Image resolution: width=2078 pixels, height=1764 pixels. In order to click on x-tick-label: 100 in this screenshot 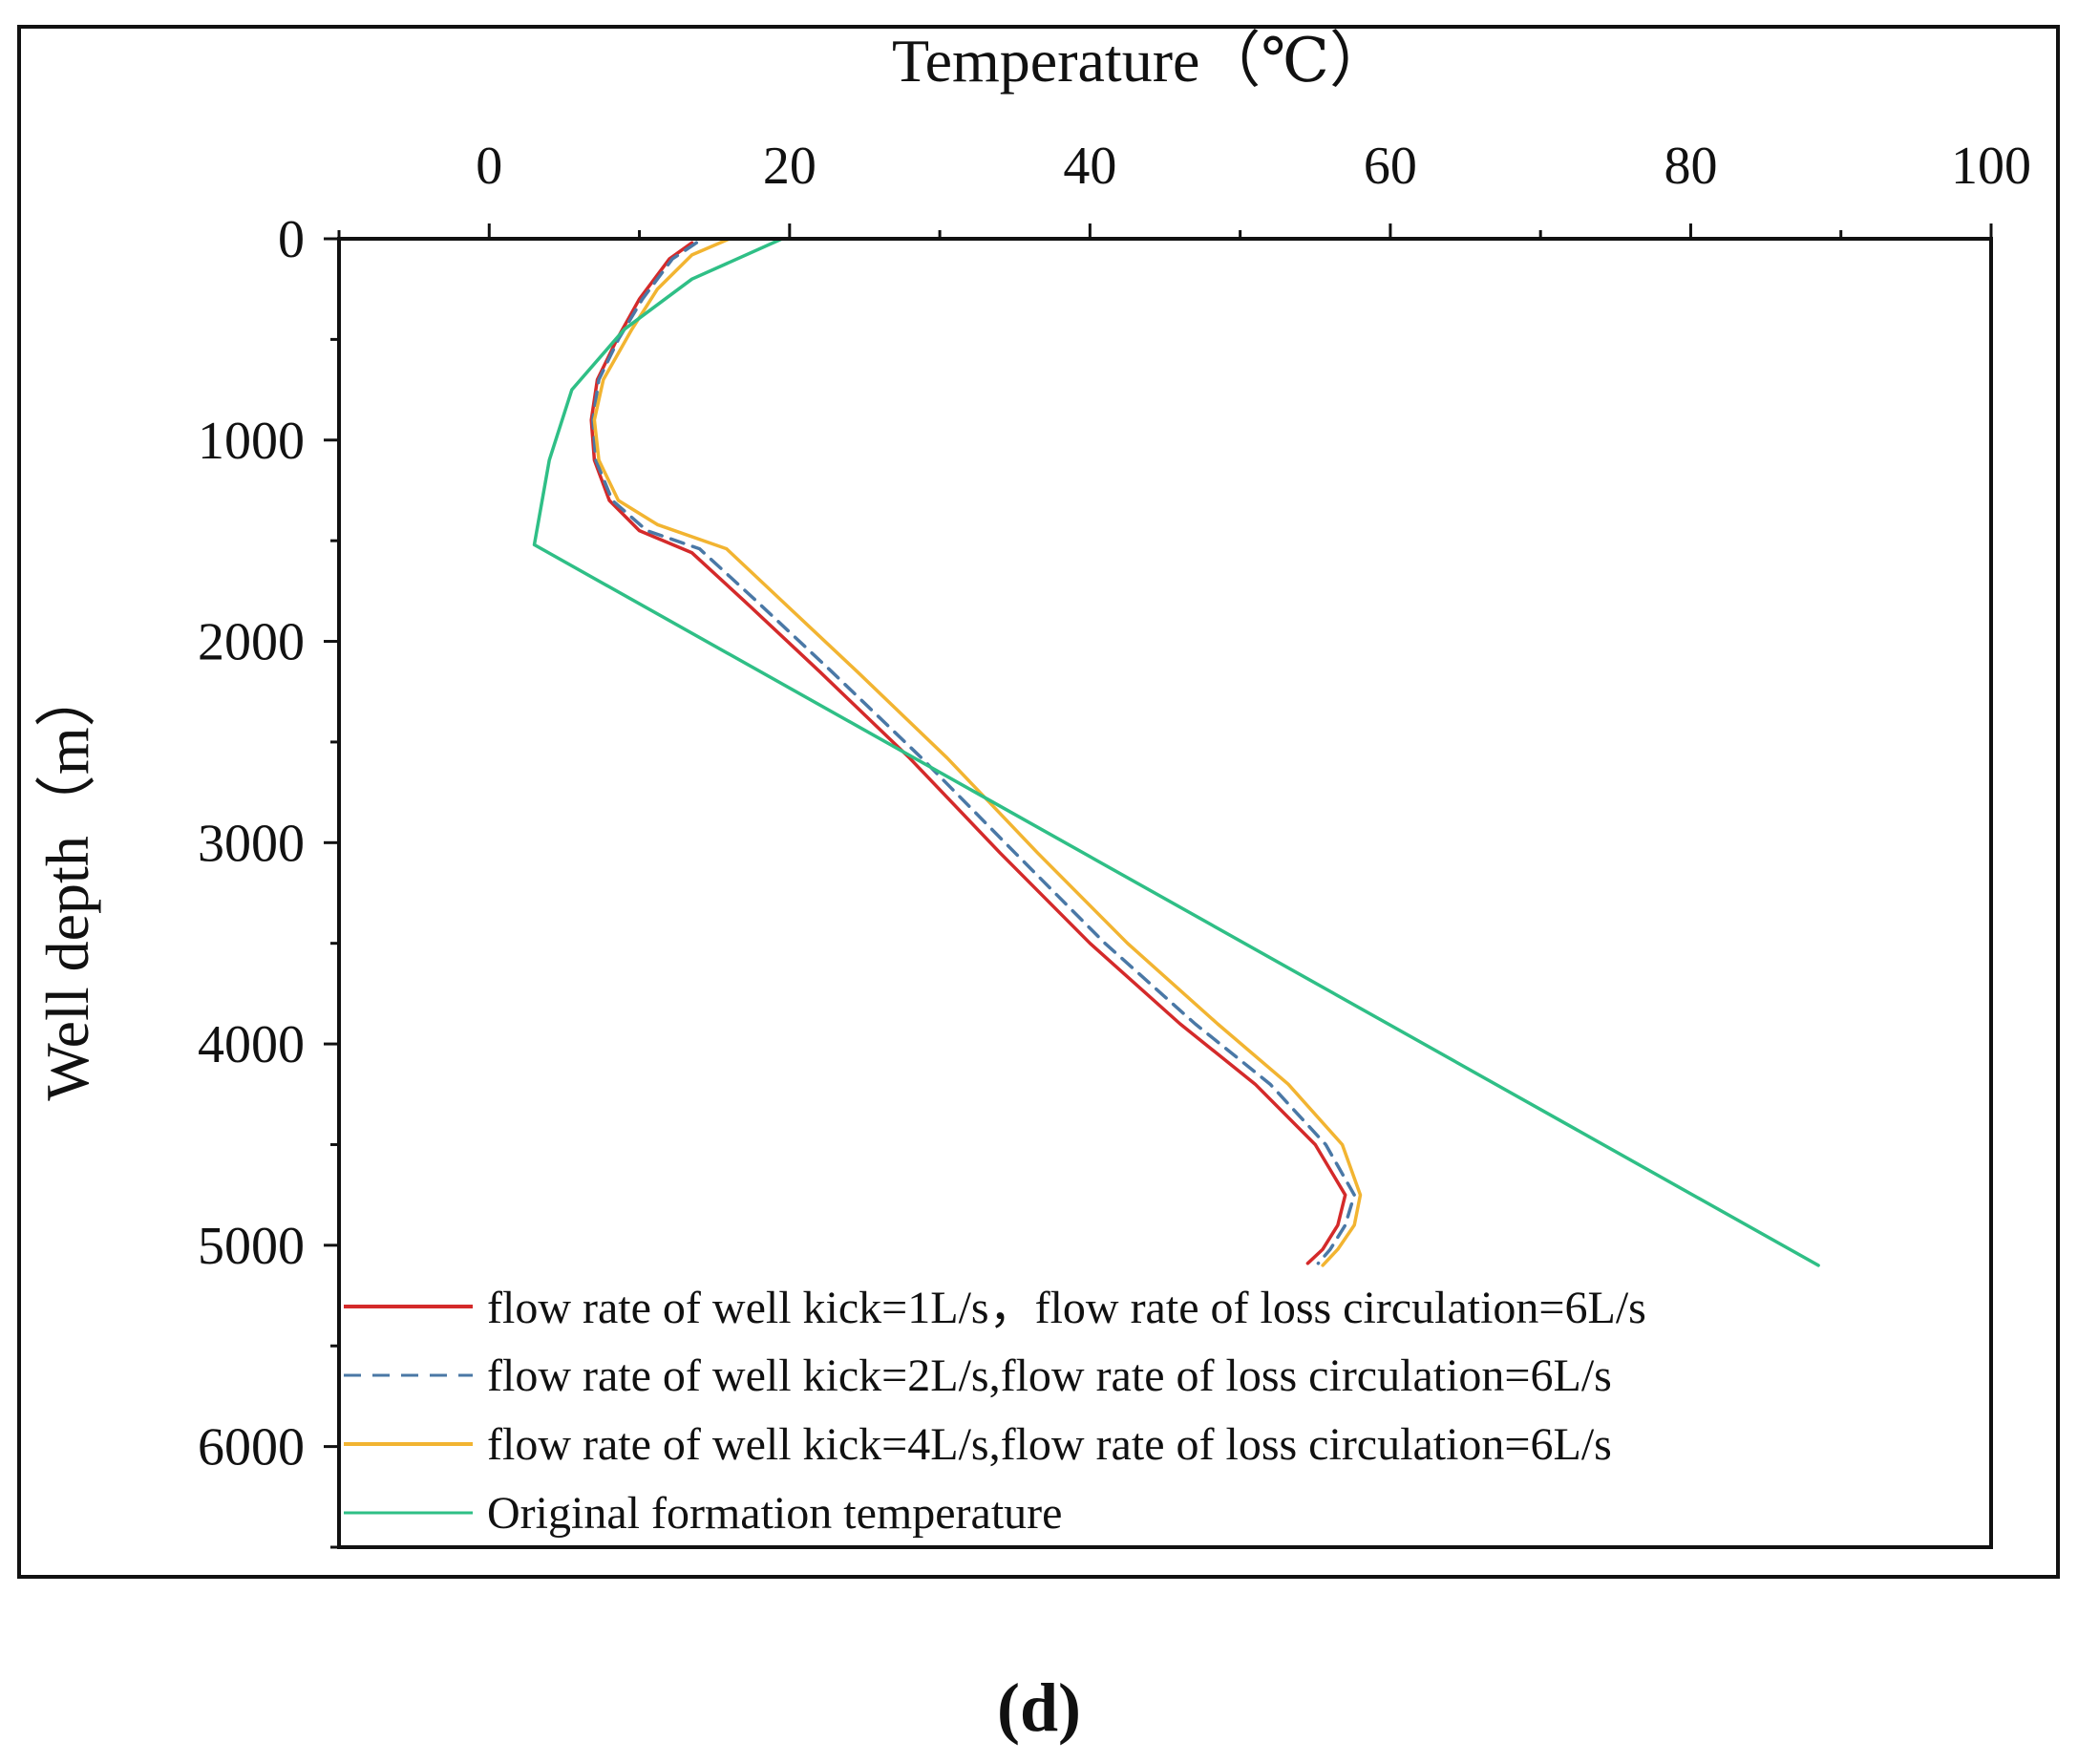, I will do `click(1991, 166)`.